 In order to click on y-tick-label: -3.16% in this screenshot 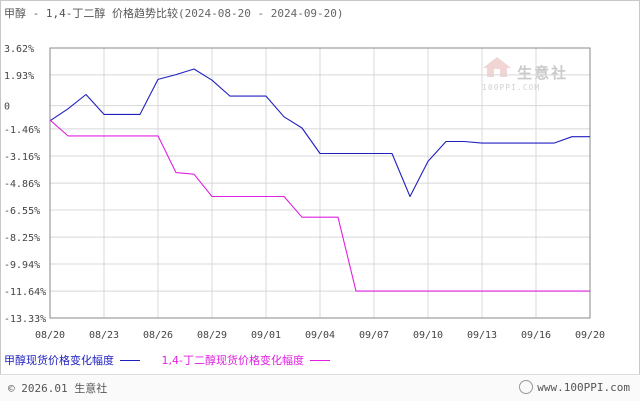, I will do `click(22, 157)`.